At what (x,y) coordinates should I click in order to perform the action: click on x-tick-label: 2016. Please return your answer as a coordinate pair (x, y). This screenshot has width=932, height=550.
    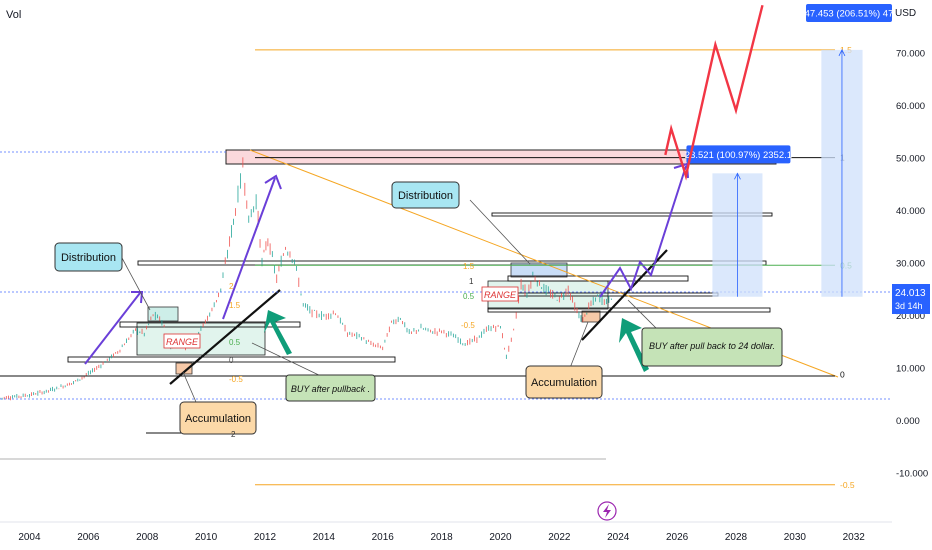
    Looking at the image, I should click on (383, 537).